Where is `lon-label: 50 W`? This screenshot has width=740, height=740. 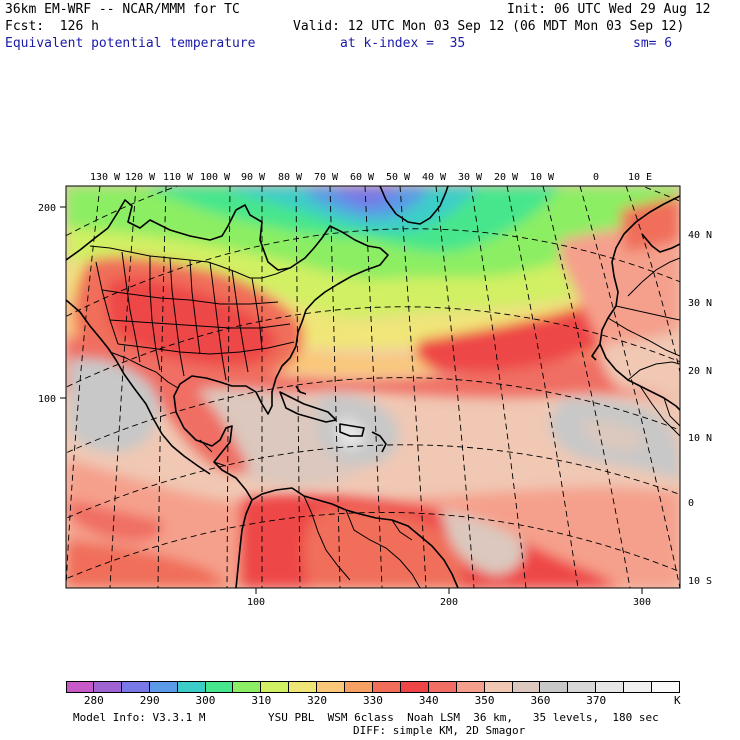 lon-label: 50 W is located at coordinates (398, 177).